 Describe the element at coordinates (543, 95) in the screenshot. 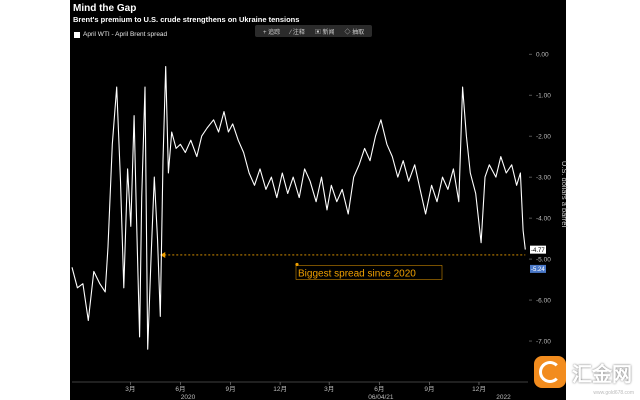

I see `y-tick-label: -1.00` at that location.